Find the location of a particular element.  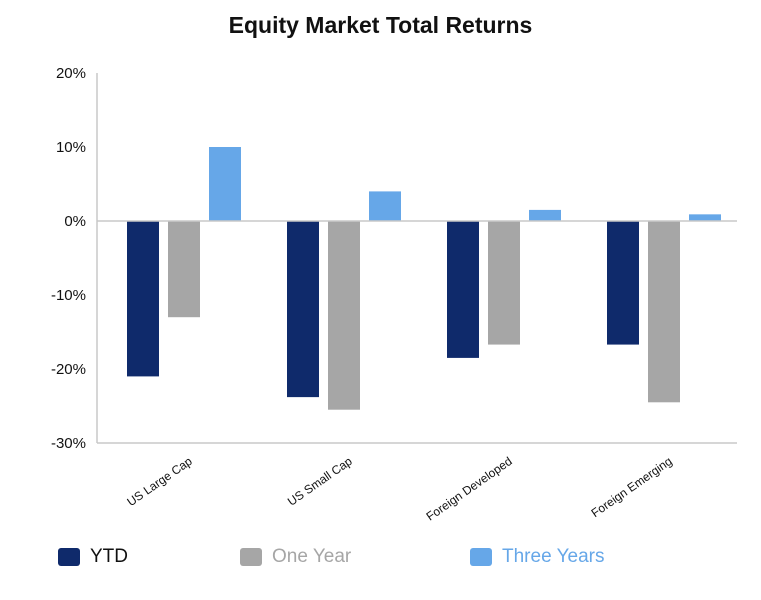

legend-swatch-three-years is located at coordinates (481, 557).